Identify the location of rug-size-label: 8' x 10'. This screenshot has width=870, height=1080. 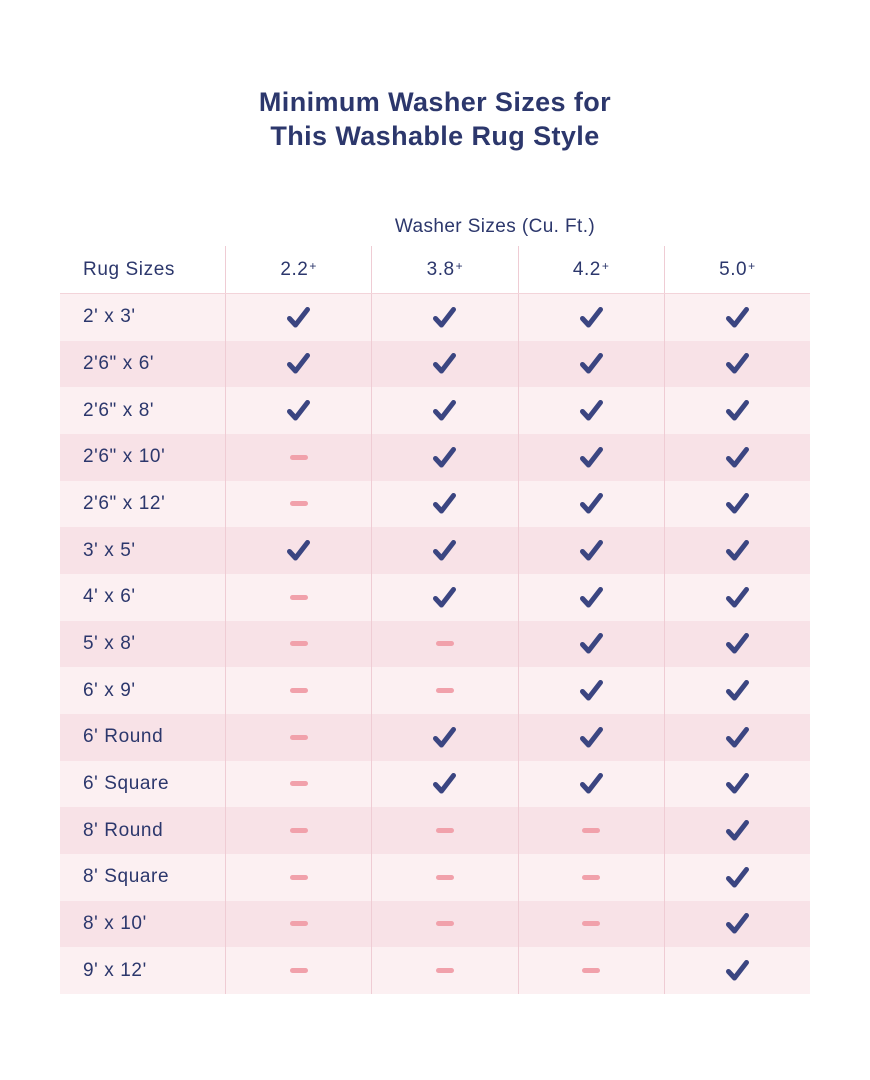
(115, 923).